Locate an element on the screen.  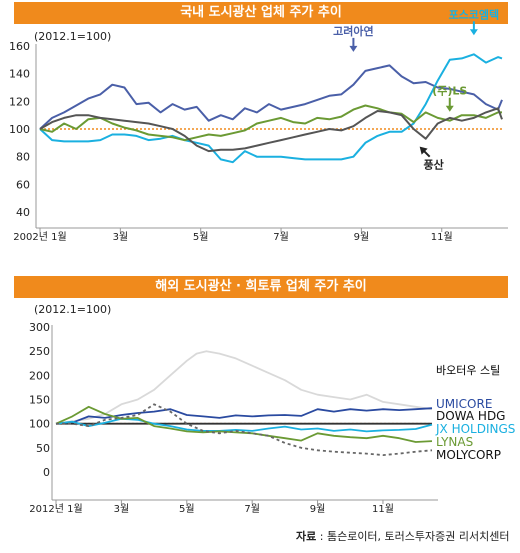
annotation-label: (주)LS is located at coordinates (449, 91).